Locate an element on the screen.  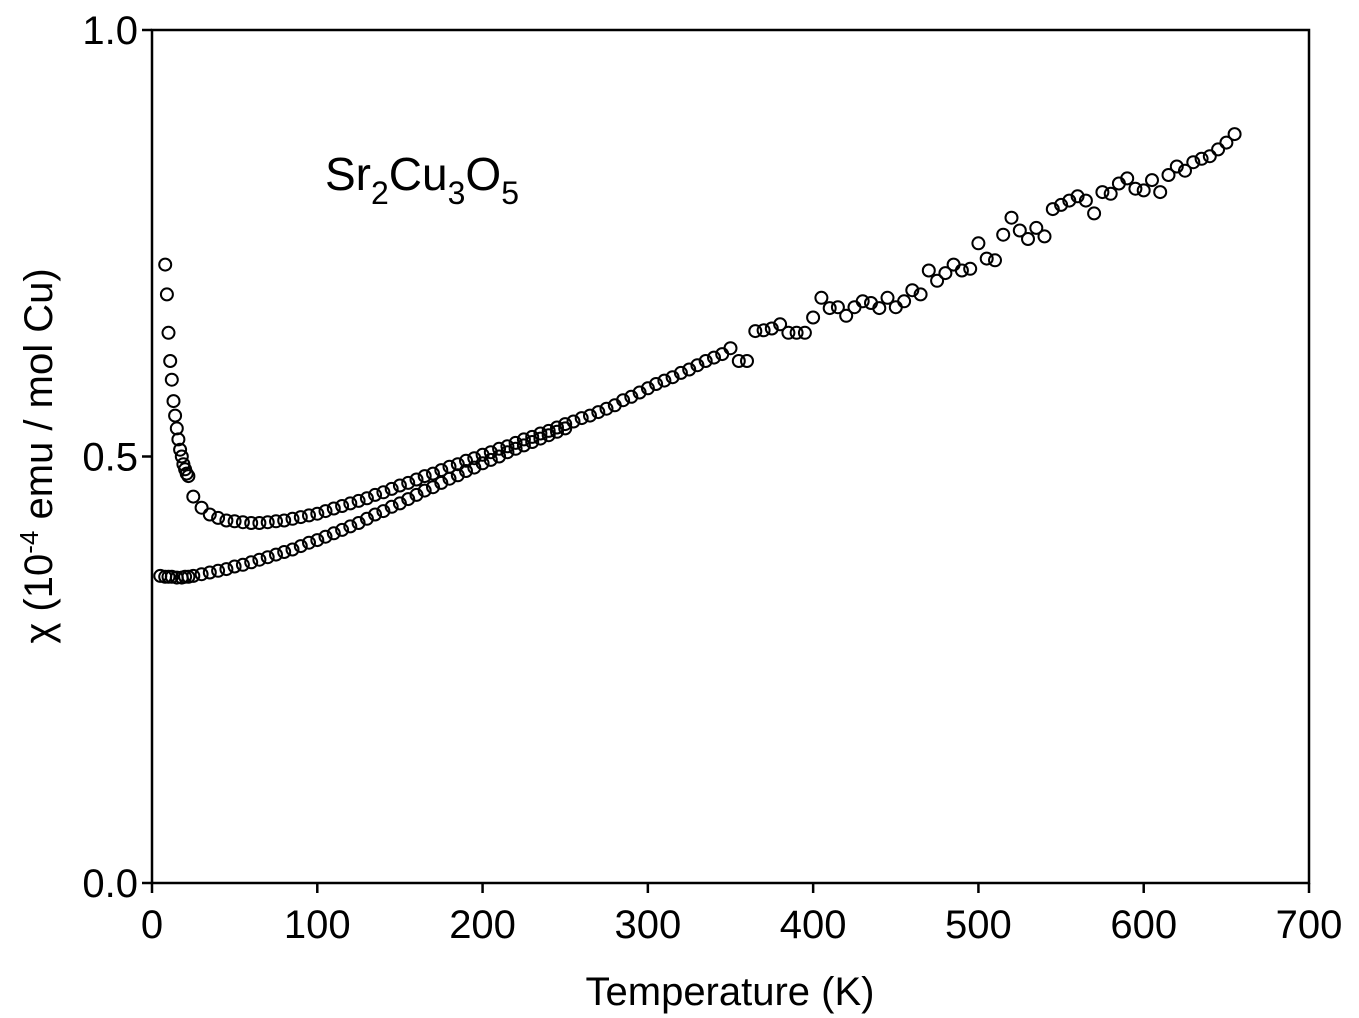
annotation-cu: Cu is located at coordinates (418, 174).